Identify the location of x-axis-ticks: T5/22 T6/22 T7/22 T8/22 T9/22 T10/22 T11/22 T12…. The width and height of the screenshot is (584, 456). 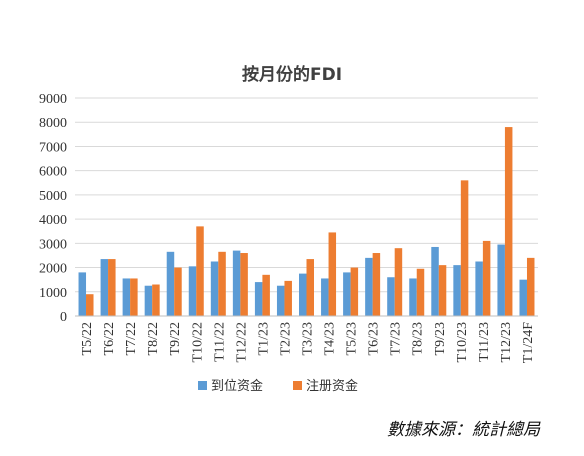
(308, 342).